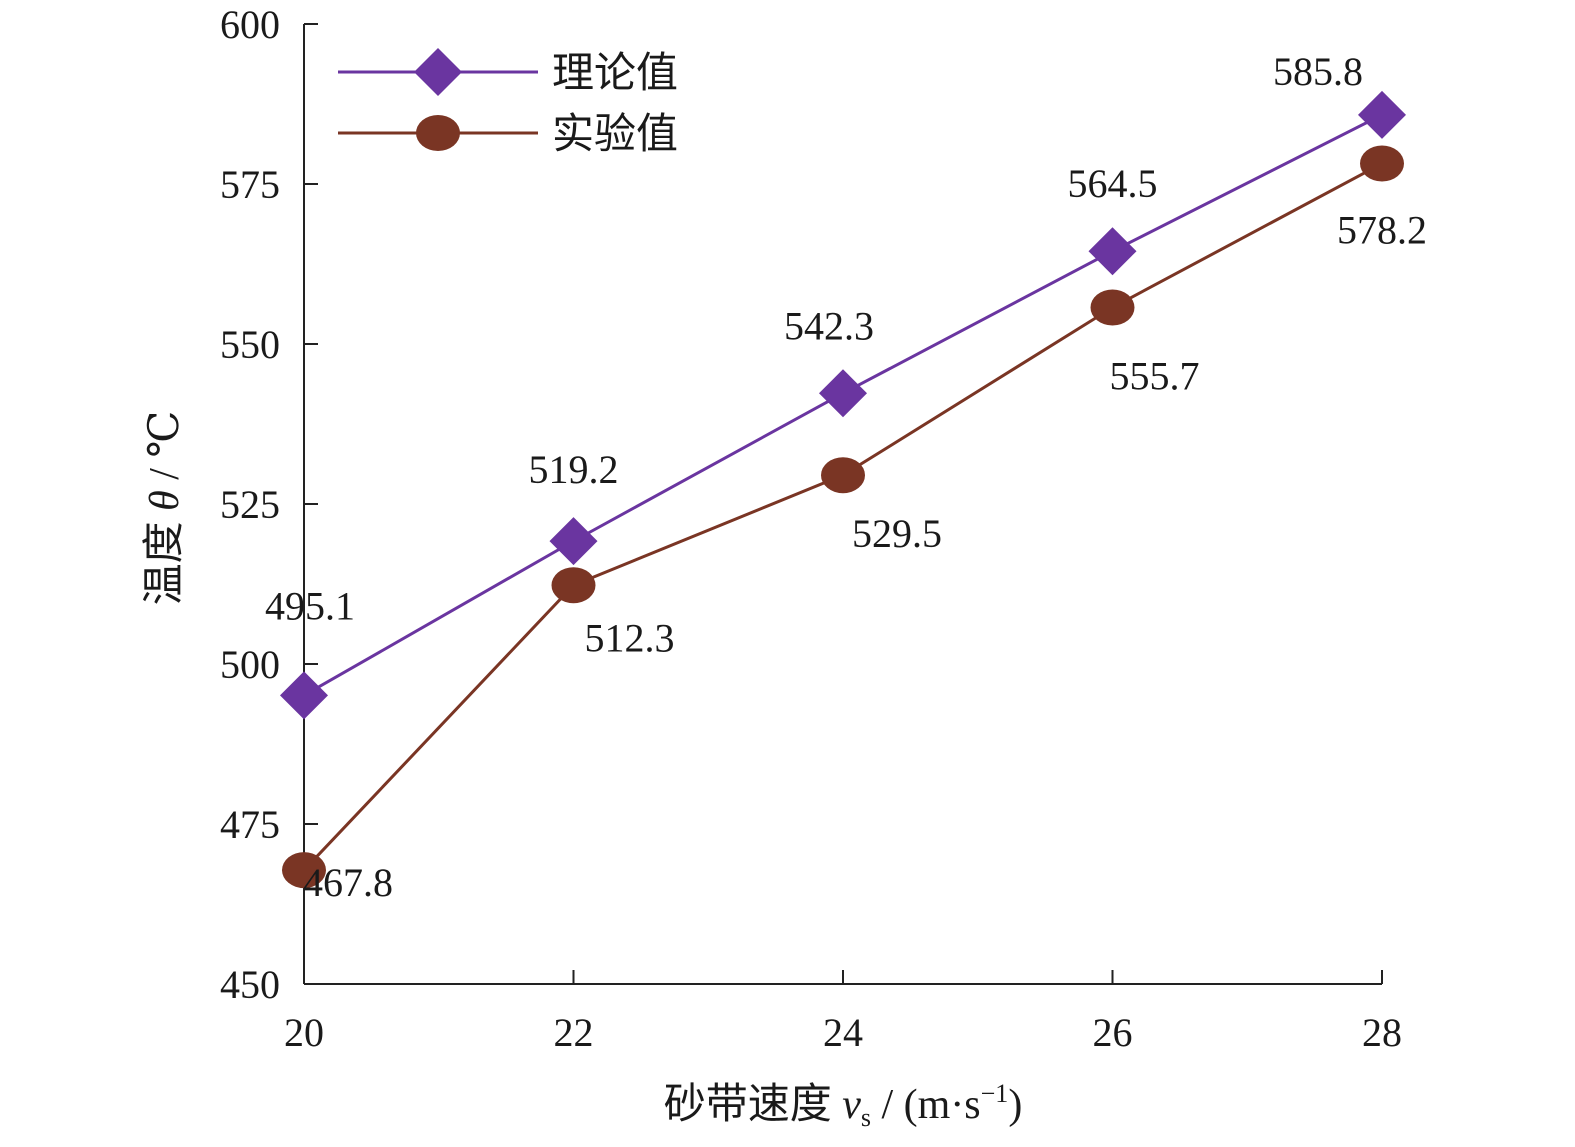 The width and height of the screenshot is (1575, 1147). I want to click on data-label: 519.2, so click(574, 469).